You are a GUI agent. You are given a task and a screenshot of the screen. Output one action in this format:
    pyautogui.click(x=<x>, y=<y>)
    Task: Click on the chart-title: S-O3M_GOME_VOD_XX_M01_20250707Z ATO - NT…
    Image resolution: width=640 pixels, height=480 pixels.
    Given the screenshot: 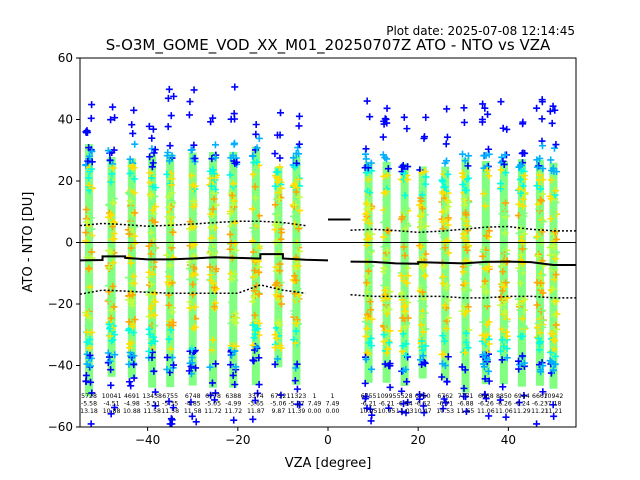 What is the action you would take?
    pyautogui.click(x=328, y=45)
    